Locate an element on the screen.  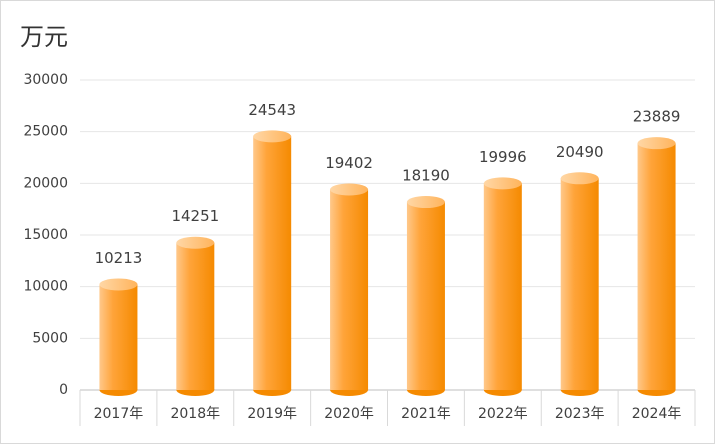
x-tick-label: 2022年 is located at coordinates (503, 414).